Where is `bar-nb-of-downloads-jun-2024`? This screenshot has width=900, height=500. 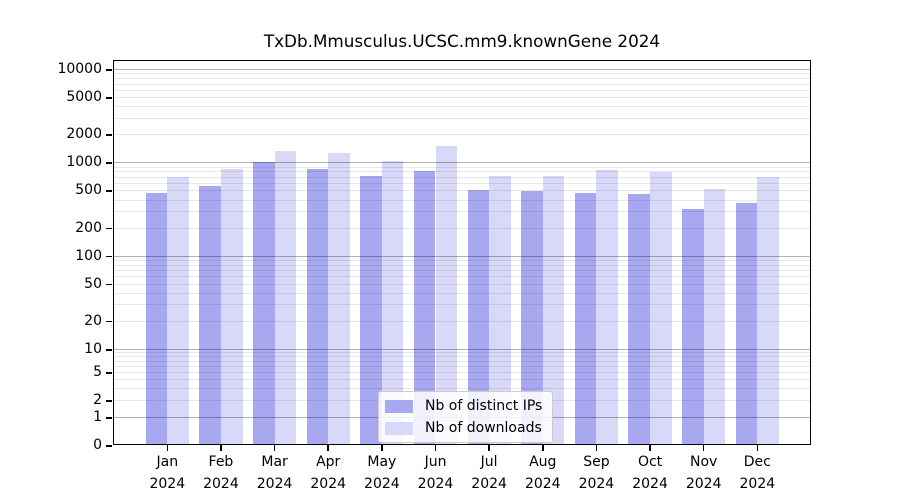 bar-nb-of-downloads-jun-2024 is located at coordinates (446, 295).